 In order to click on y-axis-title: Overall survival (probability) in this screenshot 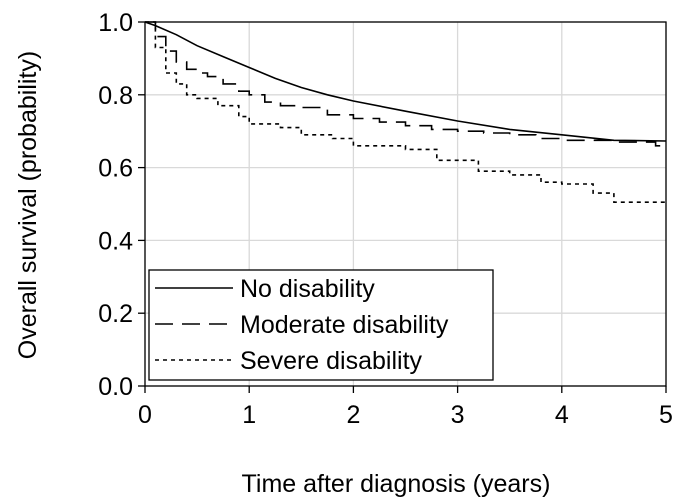, I will do `click(28, 205)`.